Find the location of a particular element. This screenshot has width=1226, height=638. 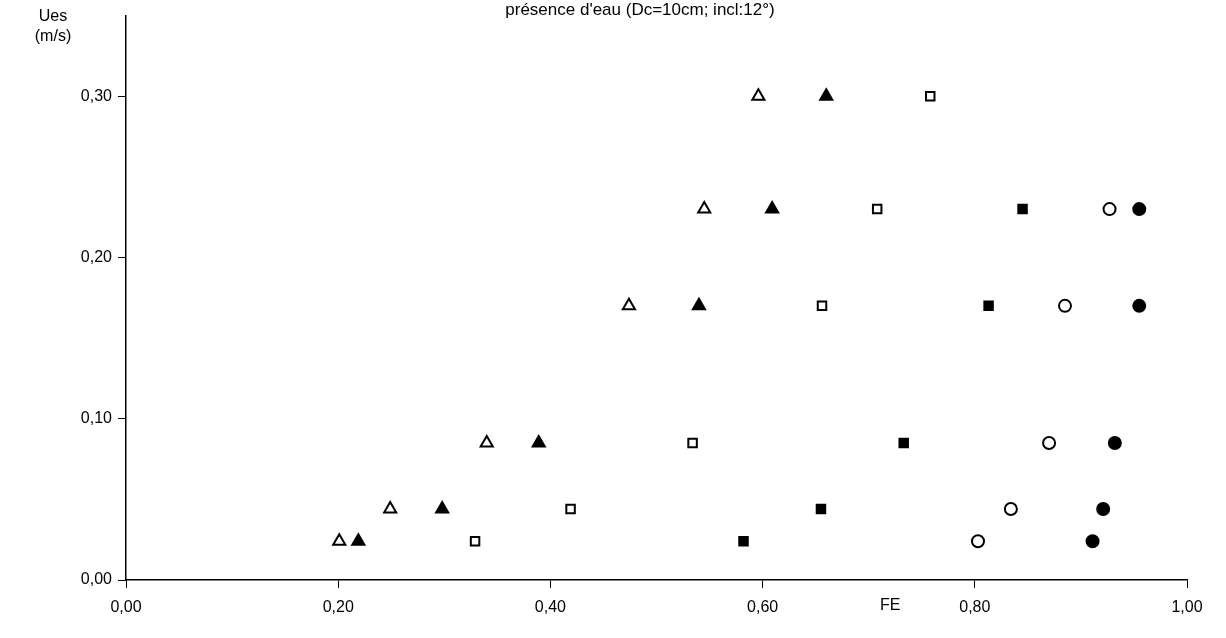

y-tick-label: 0,30 is located at coordinates (96, 95).